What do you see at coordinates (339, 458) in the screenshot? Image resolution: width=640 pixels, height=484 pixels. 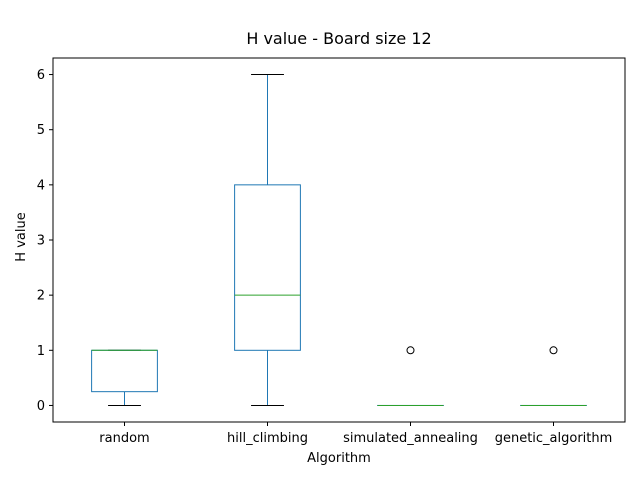 I see `x-axis-label: Algorithm` at bounding box center [339, 458].